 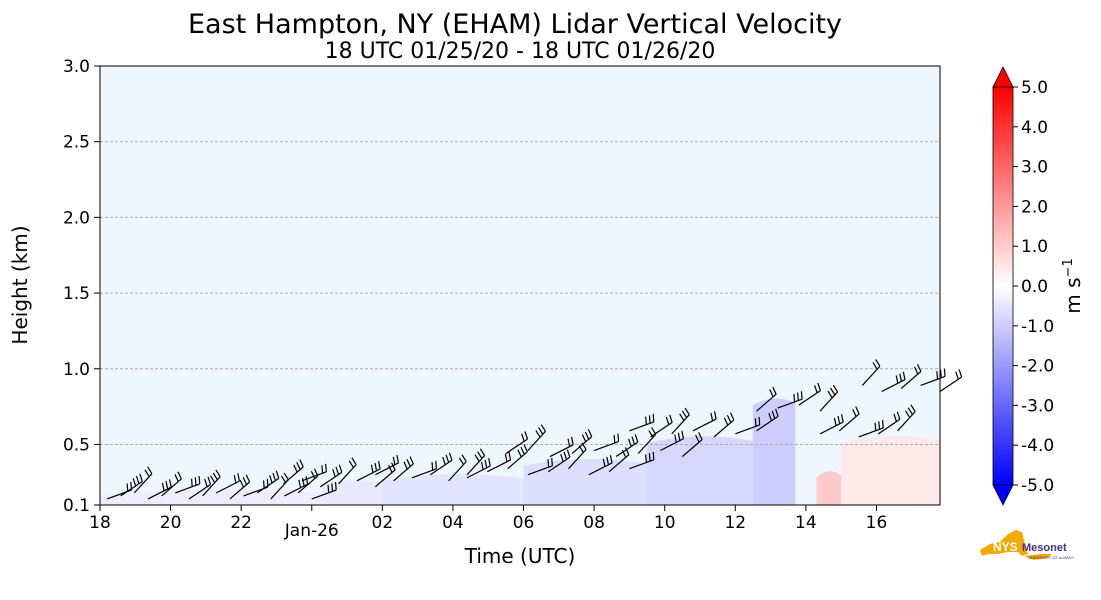 What do you see at coordinates (76, 370) in the screenshot?
I see `y-tick-label: 1.0` at bounding box center [76, 370].